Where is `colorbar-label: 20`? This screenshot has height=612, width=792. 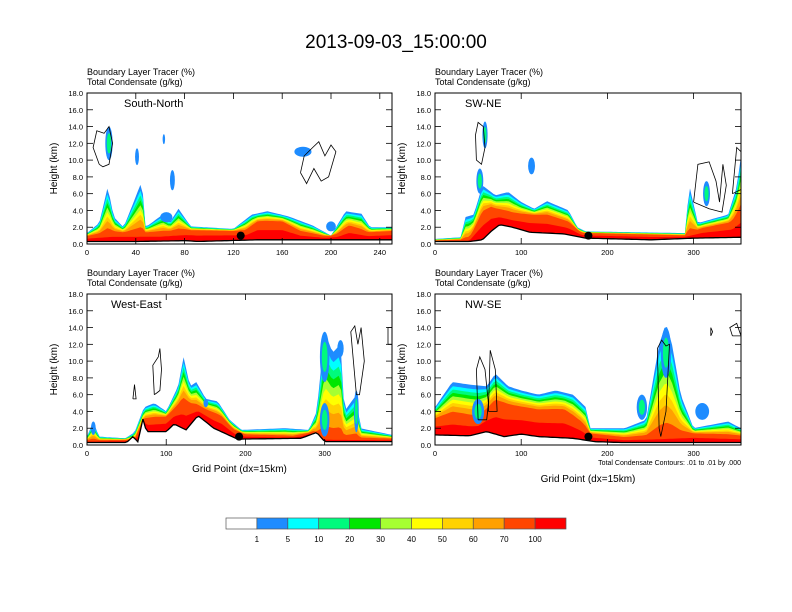 colorbar-label: 20 is located at coordinates (349, 539).